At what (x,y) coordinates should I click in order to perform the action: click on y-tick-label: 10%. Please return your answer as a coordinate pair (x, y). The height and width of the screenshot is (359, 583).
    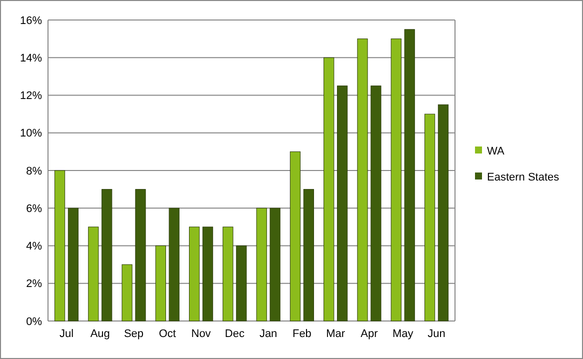
    Looking at the image, I should click on (31, 134).